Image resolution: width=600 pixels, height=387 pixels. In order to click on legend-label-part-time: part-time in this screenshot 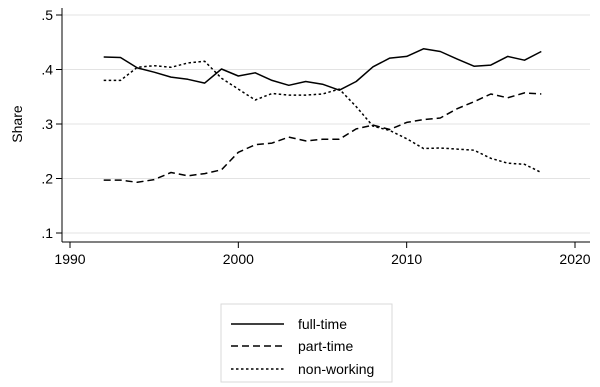, I will do `click(325, 346)`.